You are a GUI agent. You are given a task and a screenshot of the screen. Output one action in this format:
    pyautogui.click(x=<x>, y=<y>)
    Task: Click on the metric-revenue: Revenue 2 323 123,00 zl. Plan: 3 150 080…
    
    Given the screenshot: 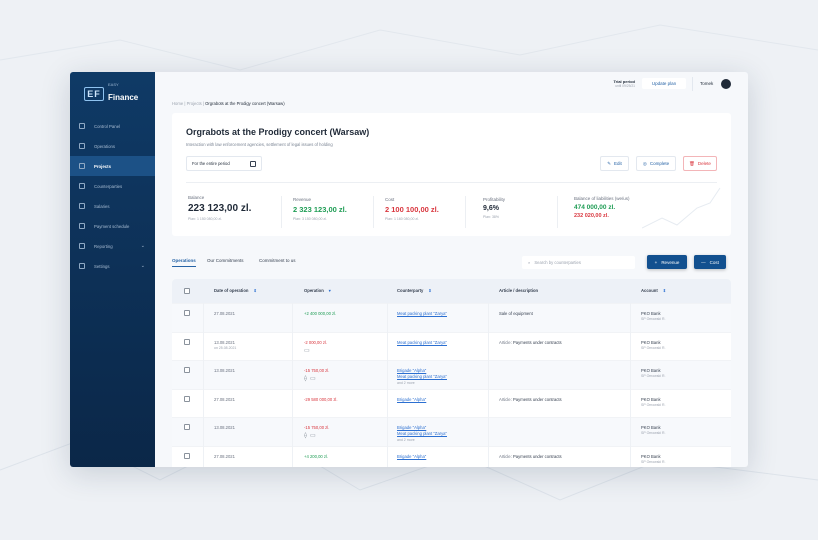 What is the action you would take?
    pyautogui.click(x=320, y=209)
    